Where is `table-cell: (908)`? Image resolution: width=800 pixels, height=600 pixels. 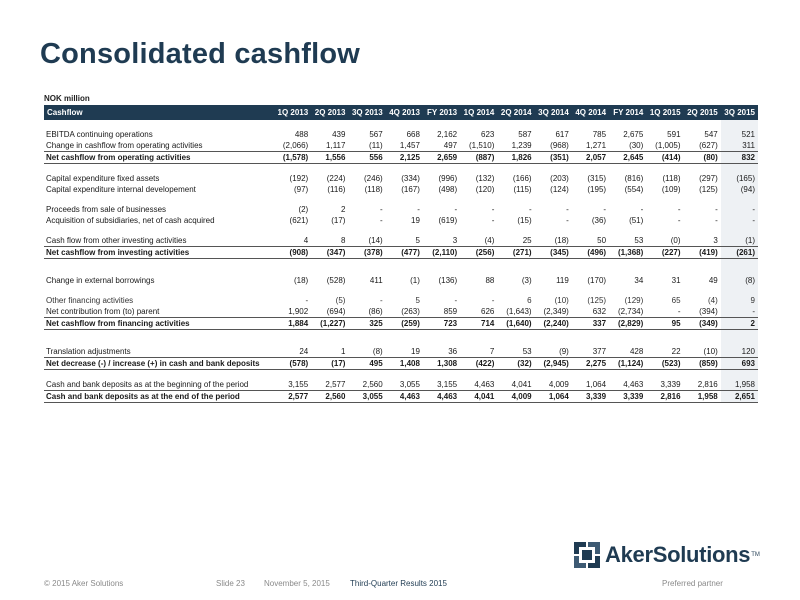 table-cell: (908) is located at coordinates (293, 252).